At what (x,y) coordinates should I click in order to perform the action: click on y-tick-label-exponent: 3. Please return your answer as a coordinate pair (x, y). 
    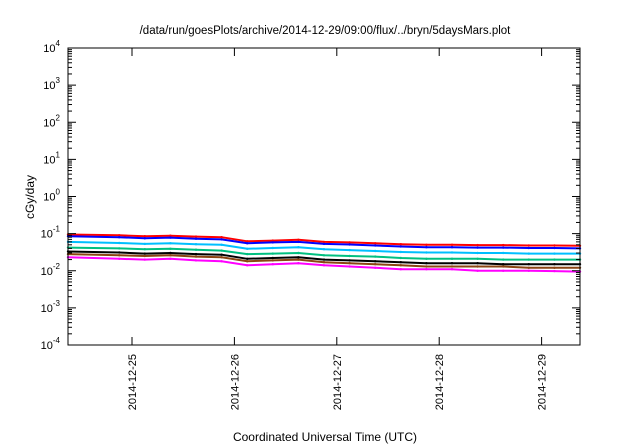
    Looking at the image, I should click on (58, 80).